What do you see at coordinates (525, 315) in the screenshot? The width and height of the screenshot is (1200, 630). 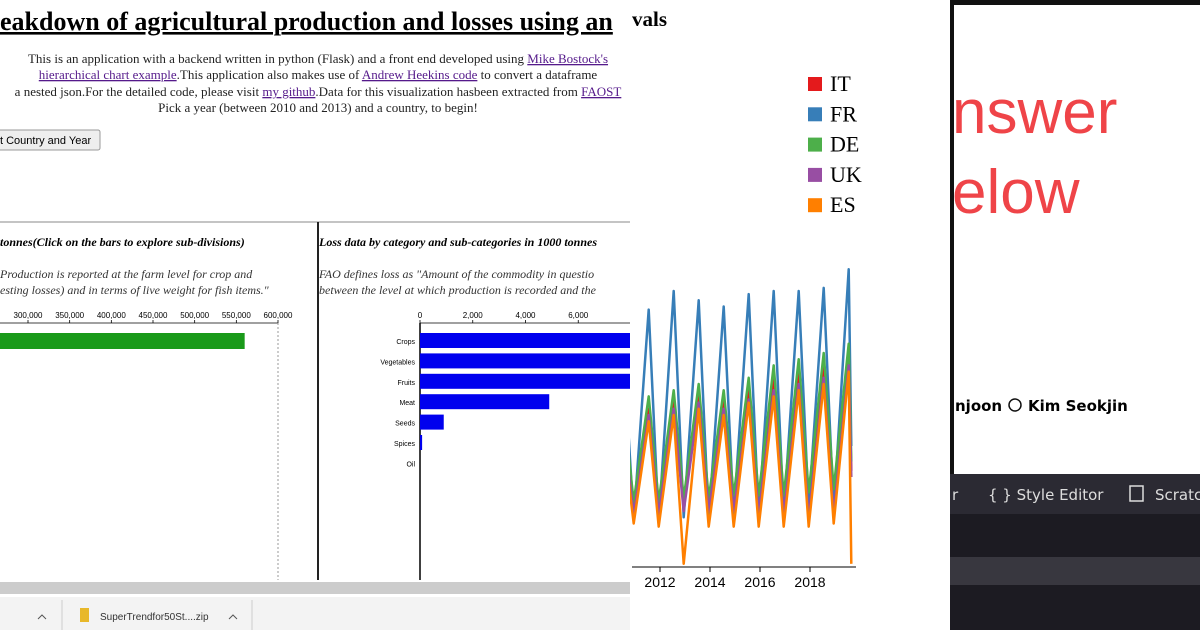 I see `x-tick-label: 4,000` at bounding box center [525, 315].